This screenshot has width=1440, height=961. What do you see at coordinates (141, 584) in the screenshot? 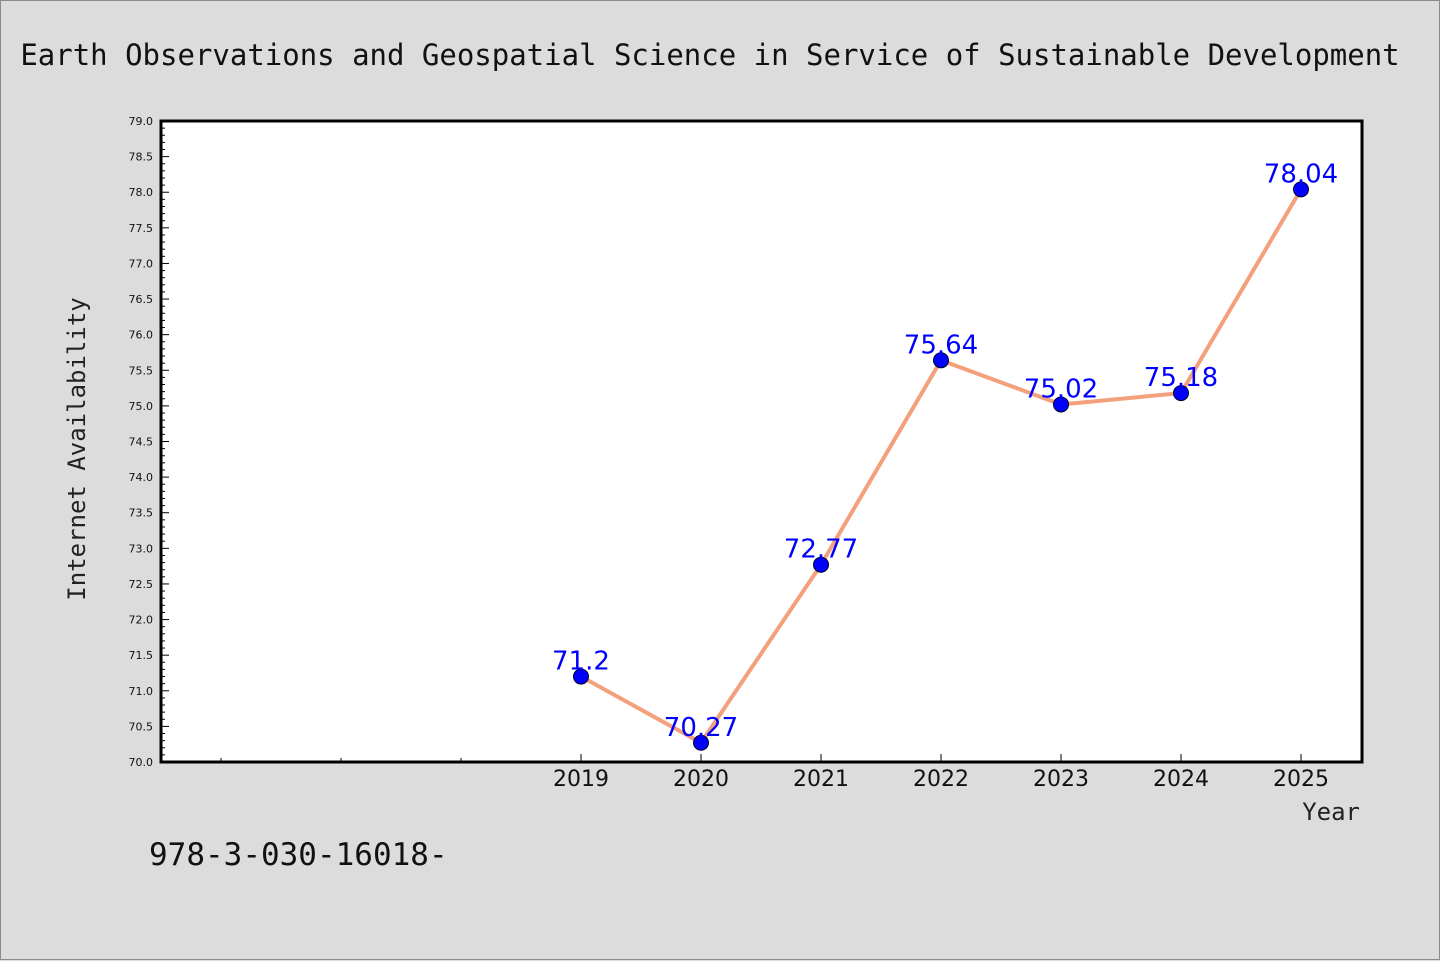
I see `y-tick-label: 72.5` at bounding box center [141, 584].